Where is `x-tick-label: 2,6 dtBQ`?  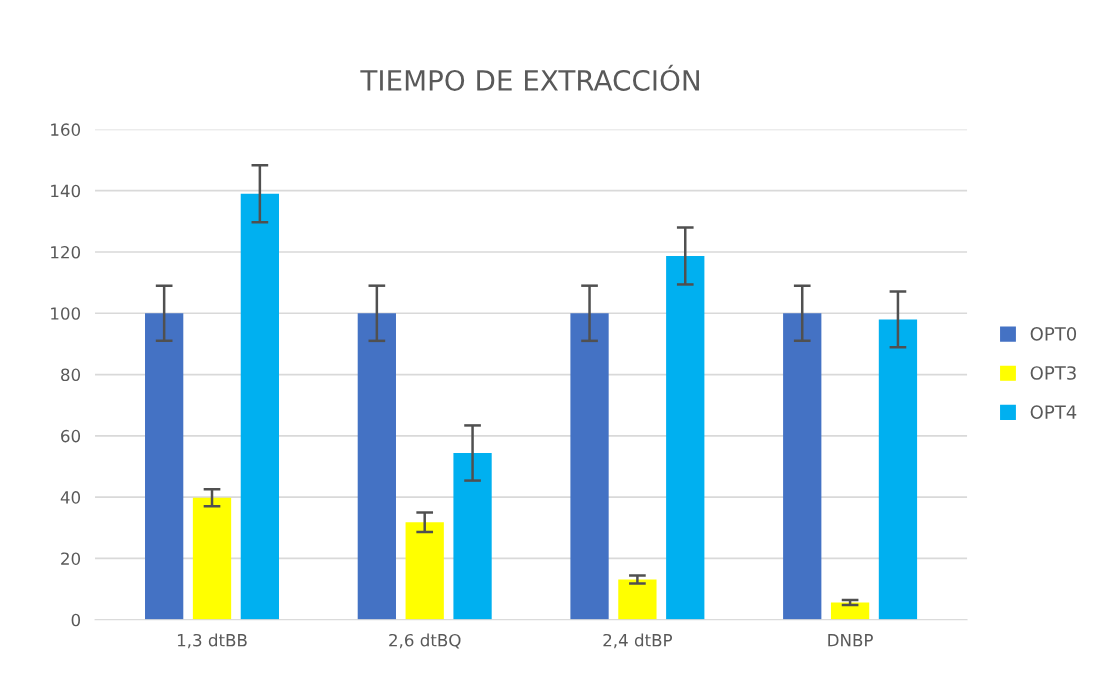
x-tick-label: 2,6 dtBQ is located at coordinates (425, 641).